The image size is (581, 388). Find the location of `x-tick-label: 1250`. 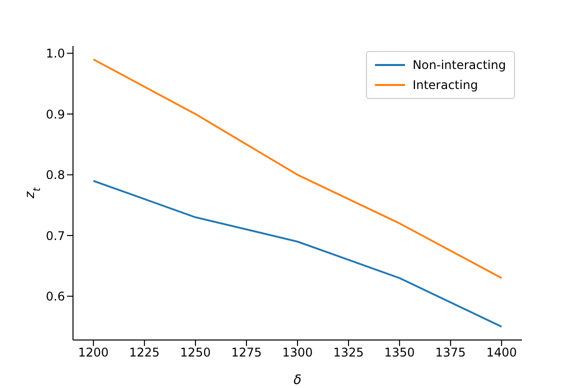

x-tick-label: 1250 is located at coordinates (195, 353).